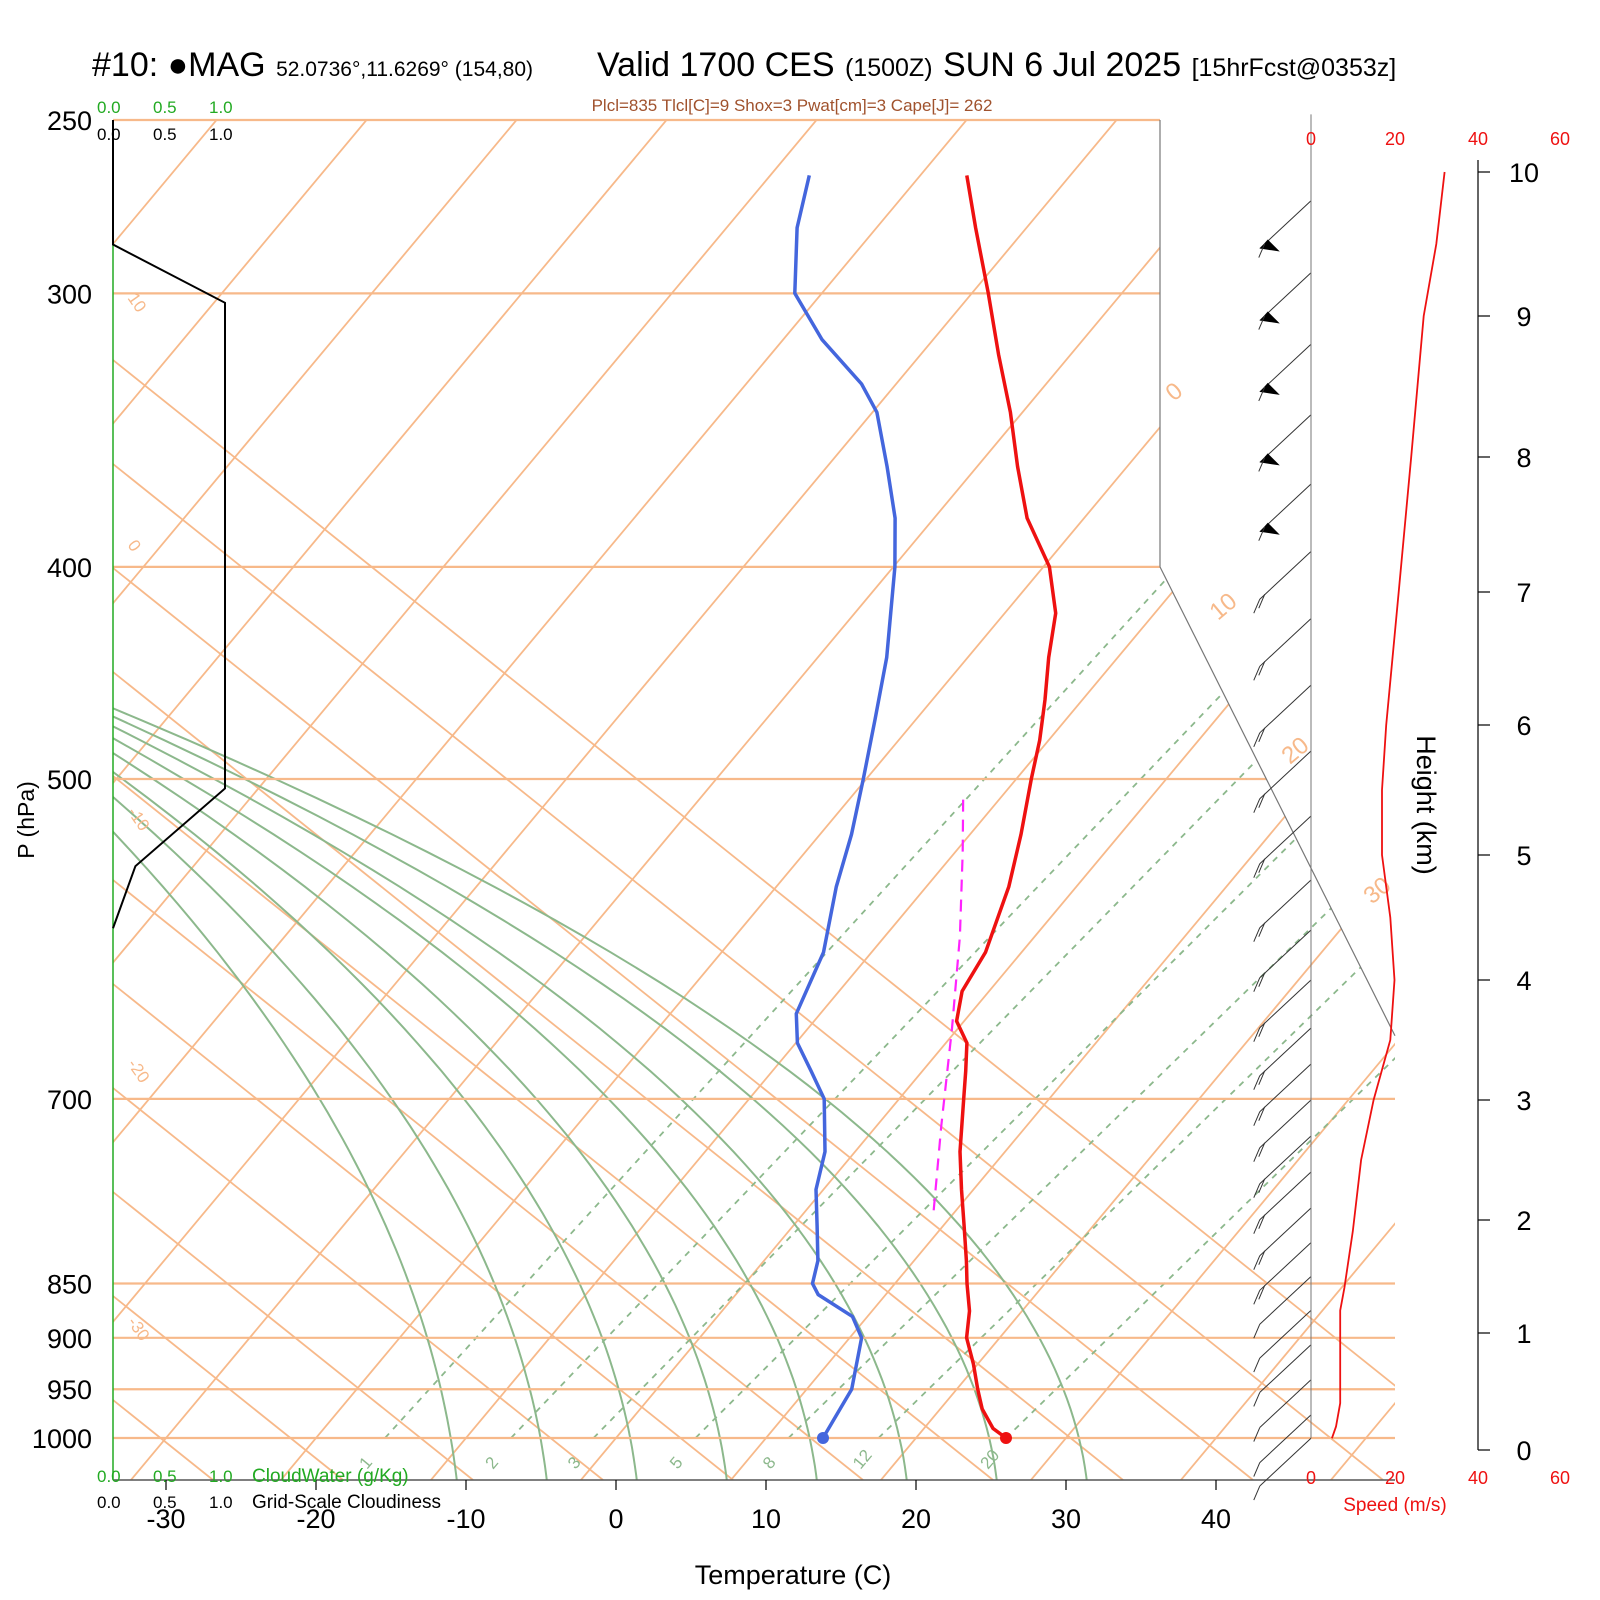 The width and height of the screenshot is (1600, 1600). I want to click on speed-axis-label: Speed (m/s), so click(1394, 1505).